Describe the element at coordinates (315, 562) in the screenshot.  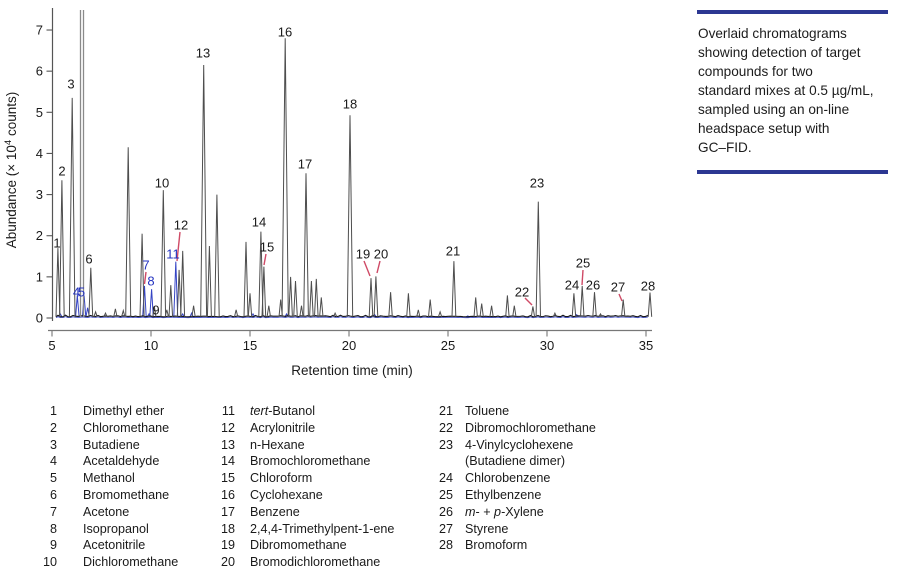
I see `legend-item-name: Bromodichloromethane` at that location.